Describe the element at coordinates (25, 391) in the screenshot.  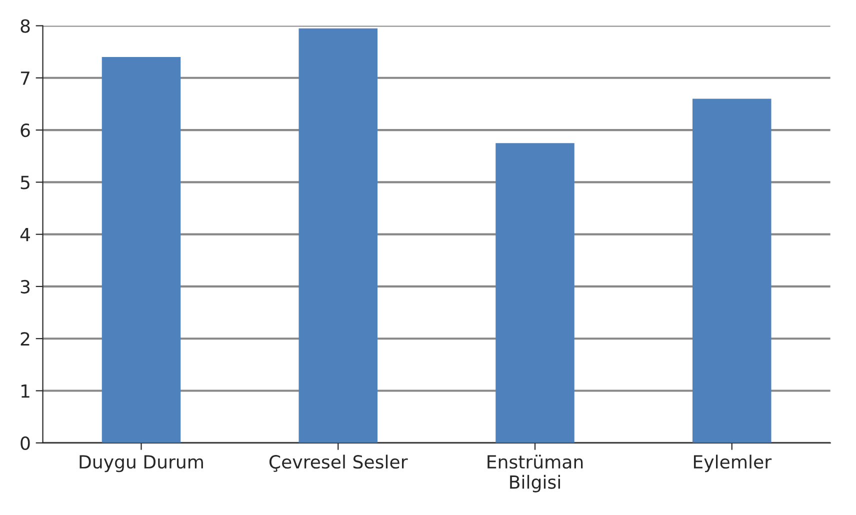
I see `y-tick-label: 1` at that location.